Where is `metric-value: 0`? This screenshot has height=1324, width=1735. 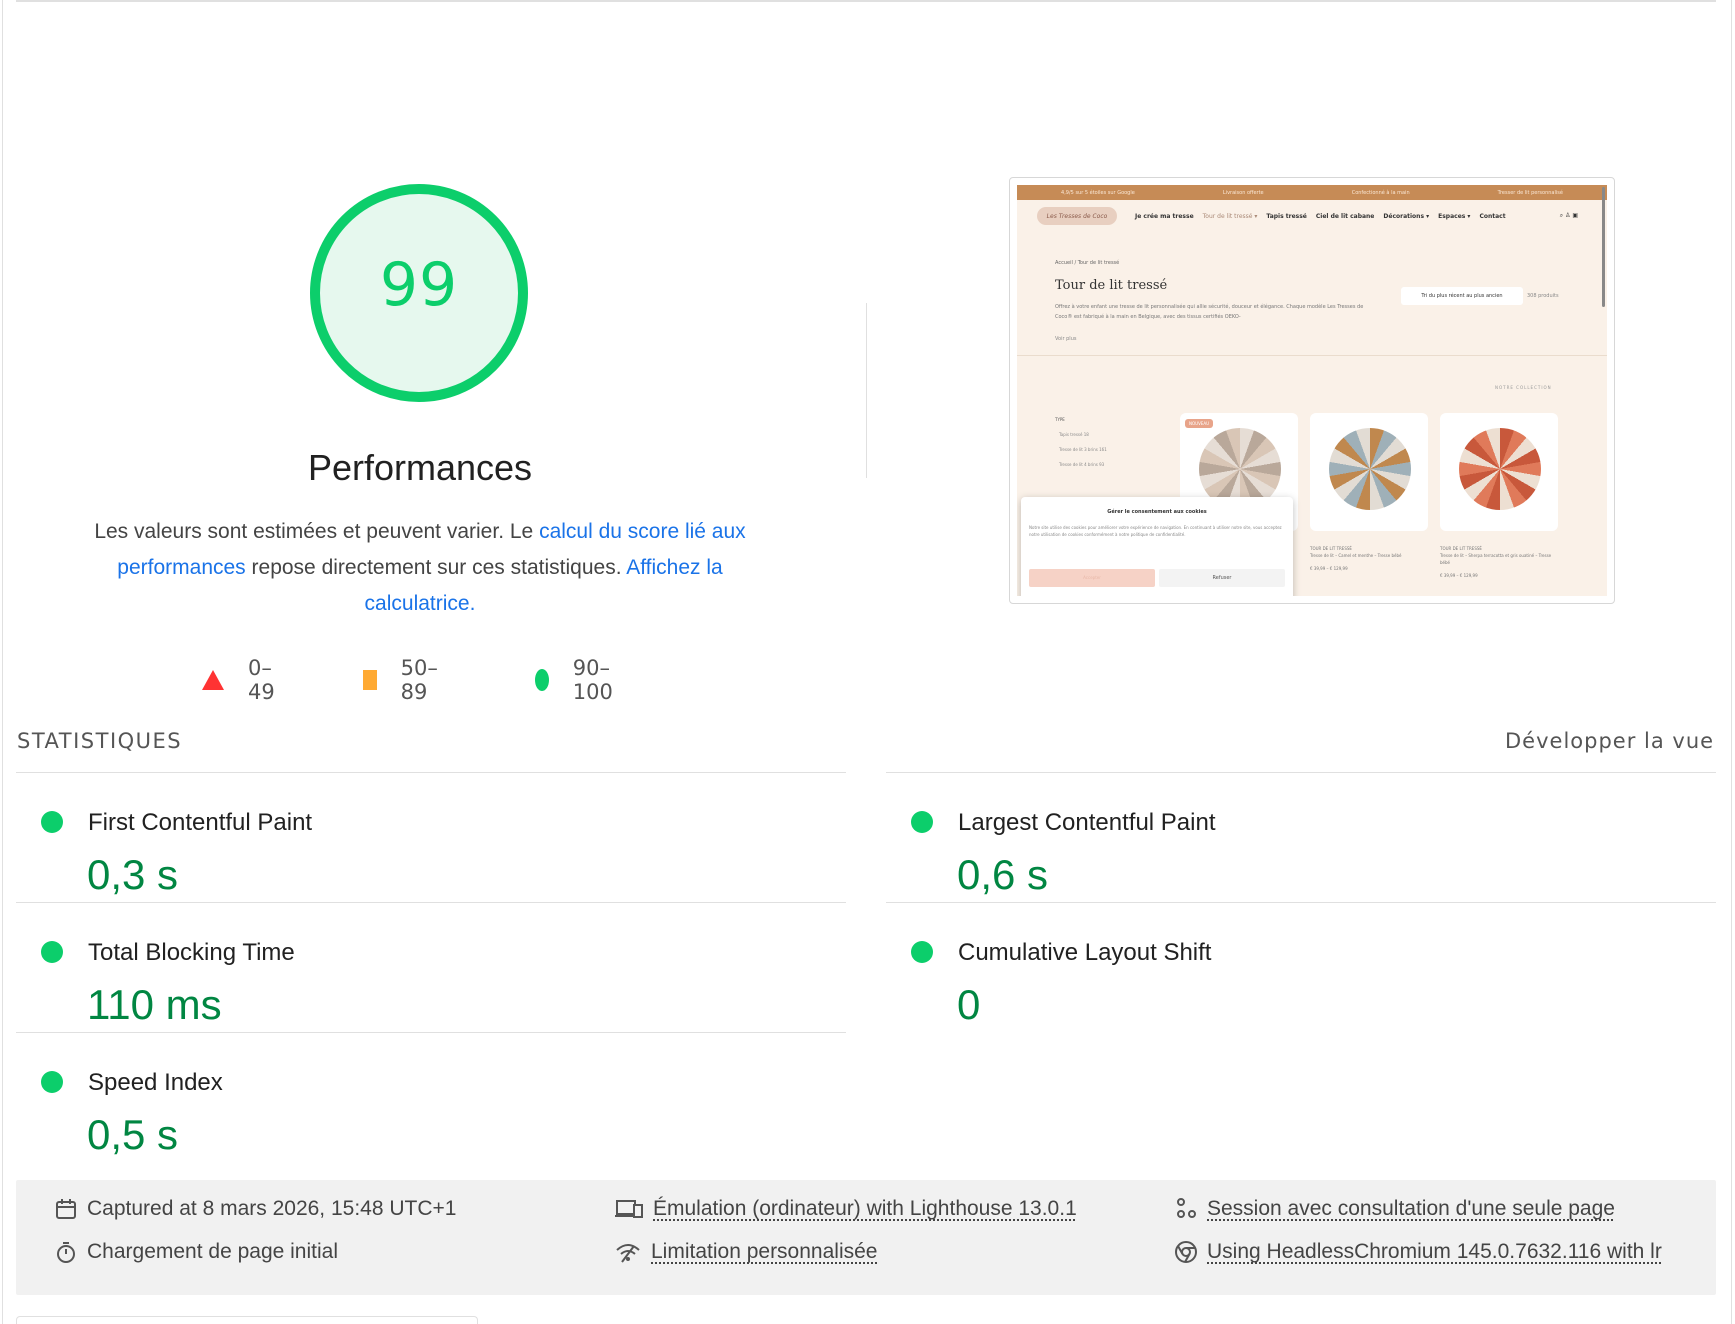 metric-value: 0 is located at coordinates (969, 1004).